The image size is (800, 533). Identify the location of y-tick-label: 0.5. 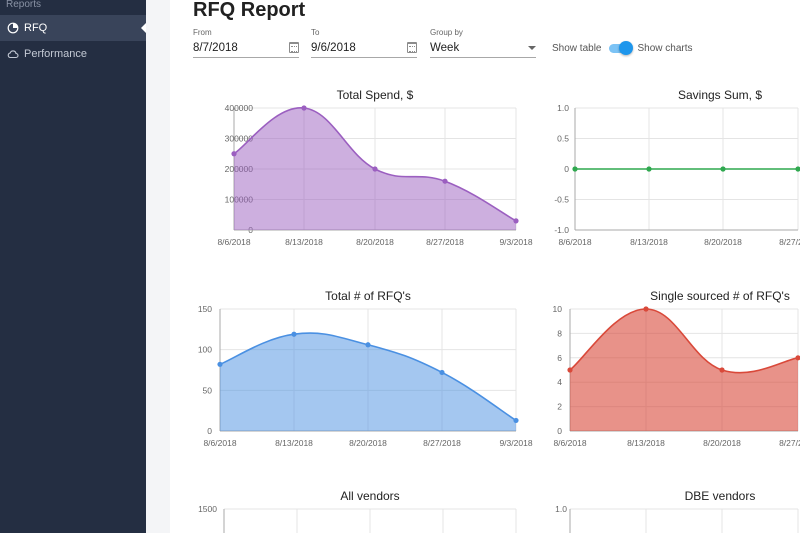
(563, 139).